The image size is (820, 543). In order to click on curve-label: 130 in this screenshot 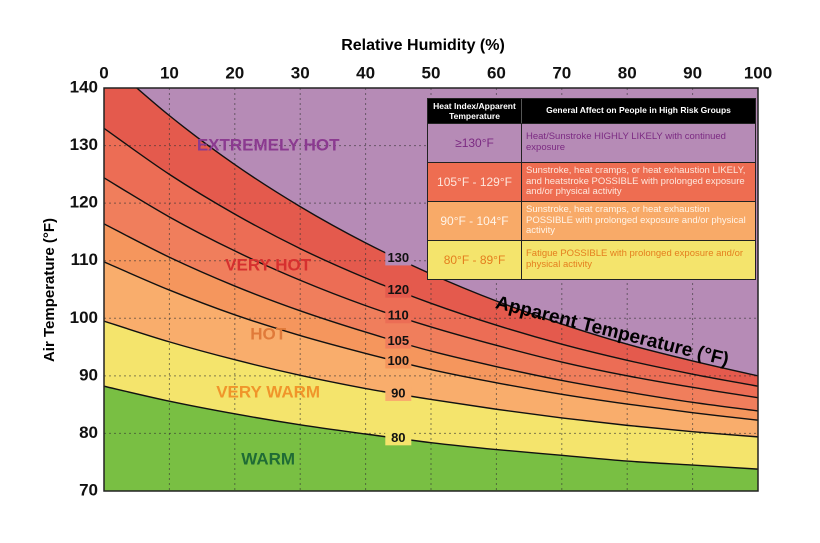, I will do `click(398, 257)`.